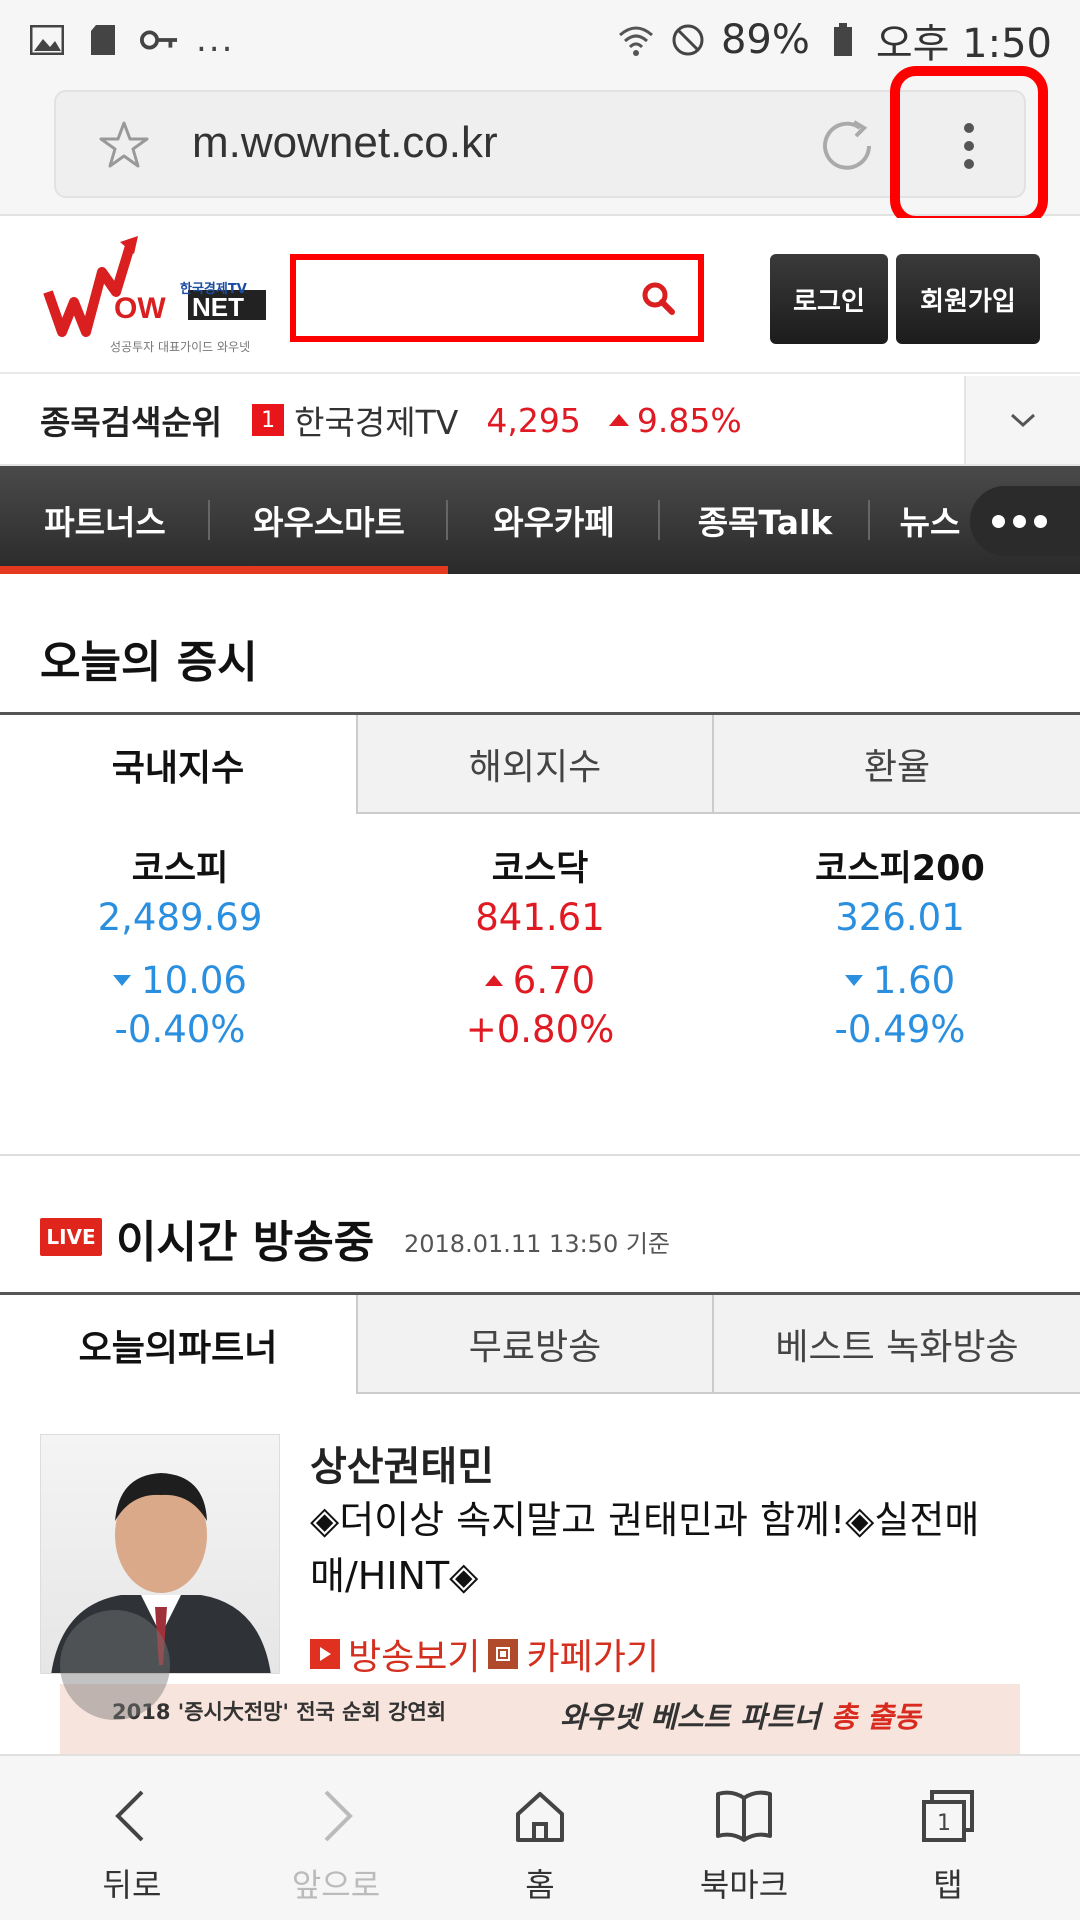  I want to click on wifi-icon, so click(636, 40).